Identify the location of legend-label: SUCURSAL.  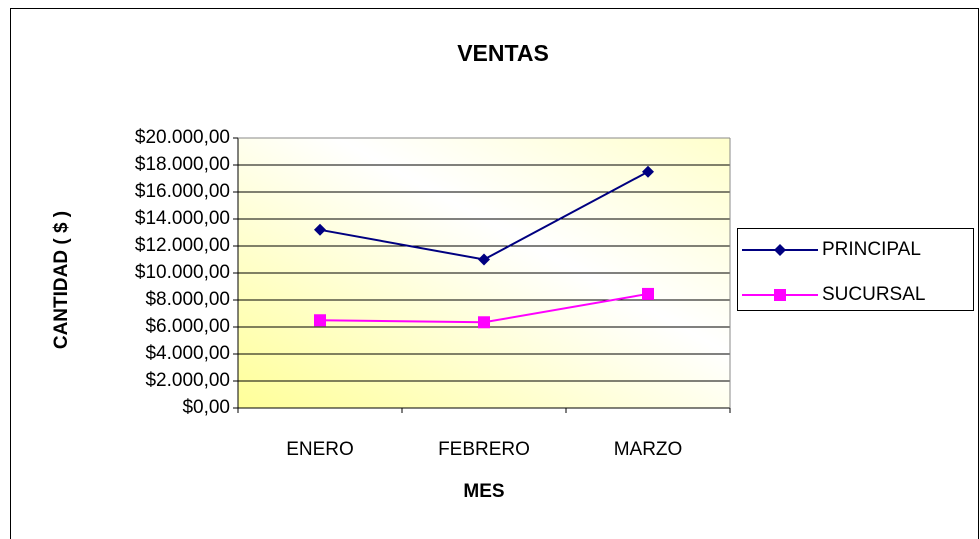
(873, 294).